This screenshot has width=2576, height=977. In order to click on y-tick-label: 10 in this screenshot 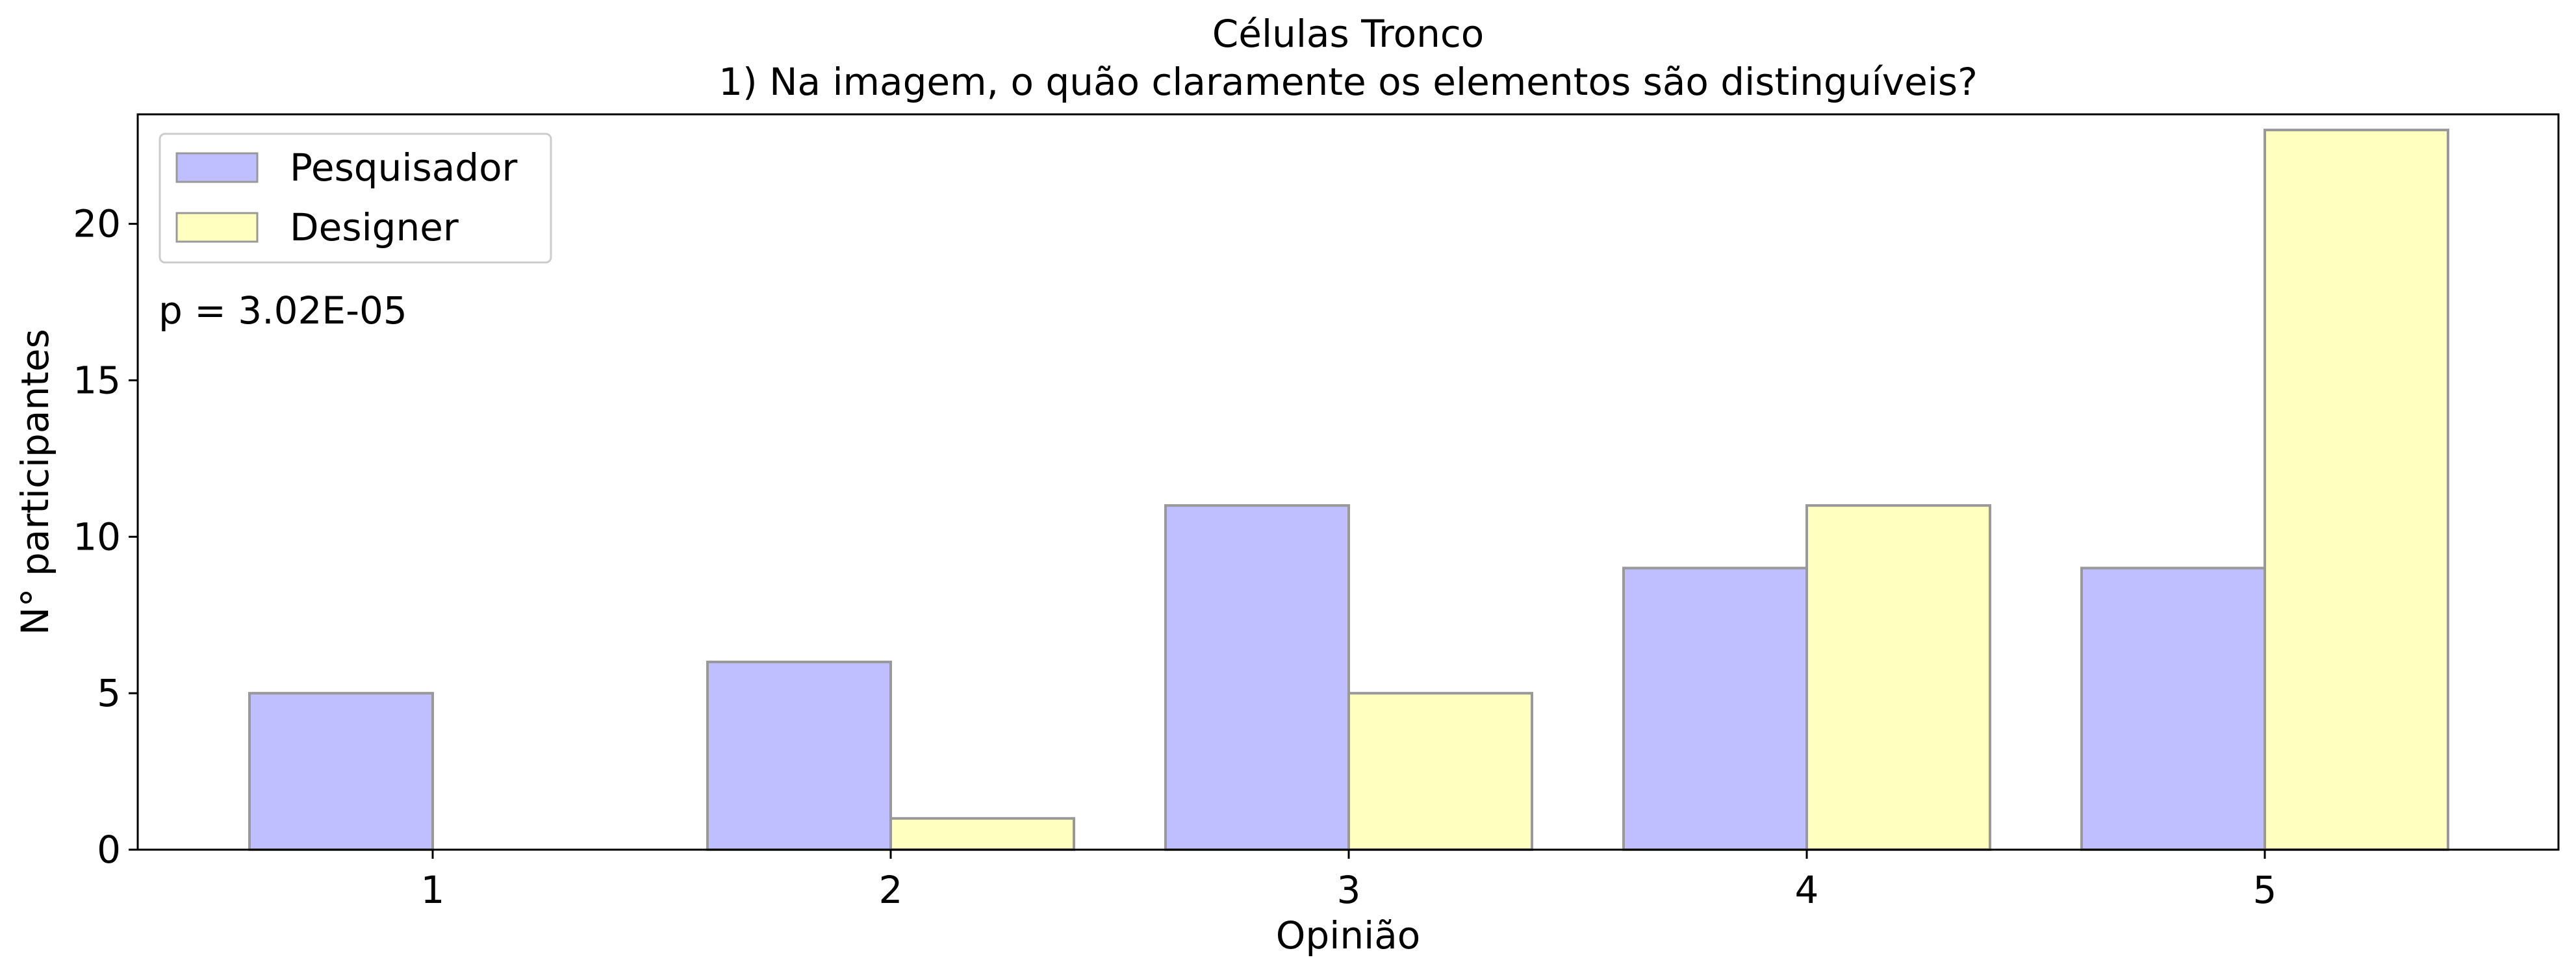, I will do `click(97, 536)`.